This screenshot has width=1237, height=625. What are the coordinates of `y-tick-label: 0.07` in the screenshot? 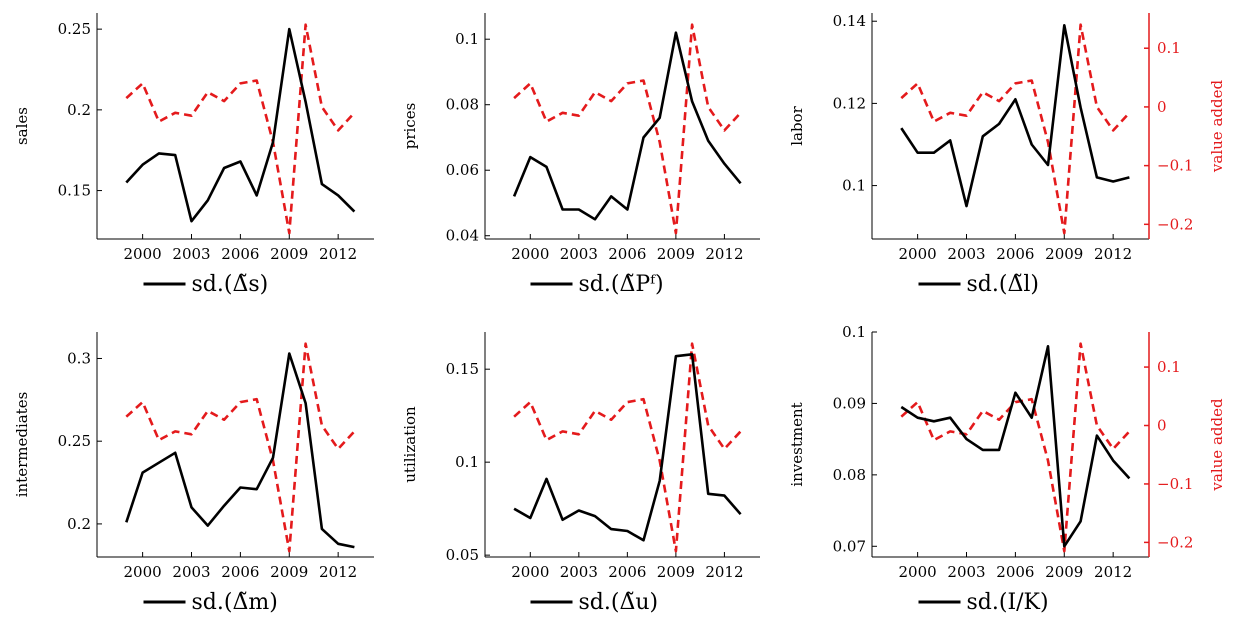 It's located at (849, 546).